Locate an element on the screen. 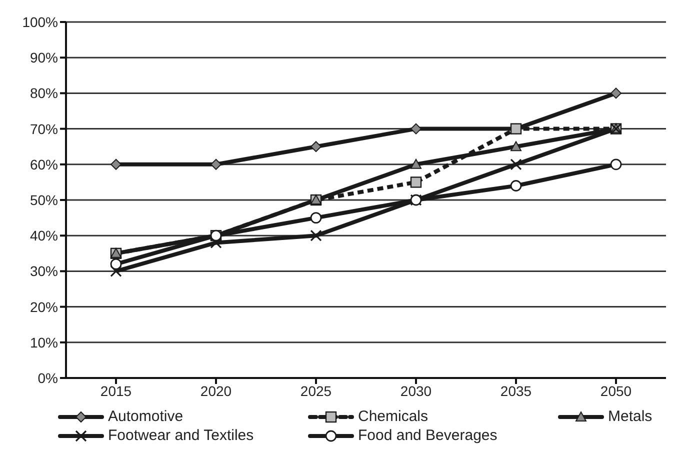 Image resolution: width=682 pixels, height=452 pixels. x-tick-label: 2030 is located at coordinates (416, 390).